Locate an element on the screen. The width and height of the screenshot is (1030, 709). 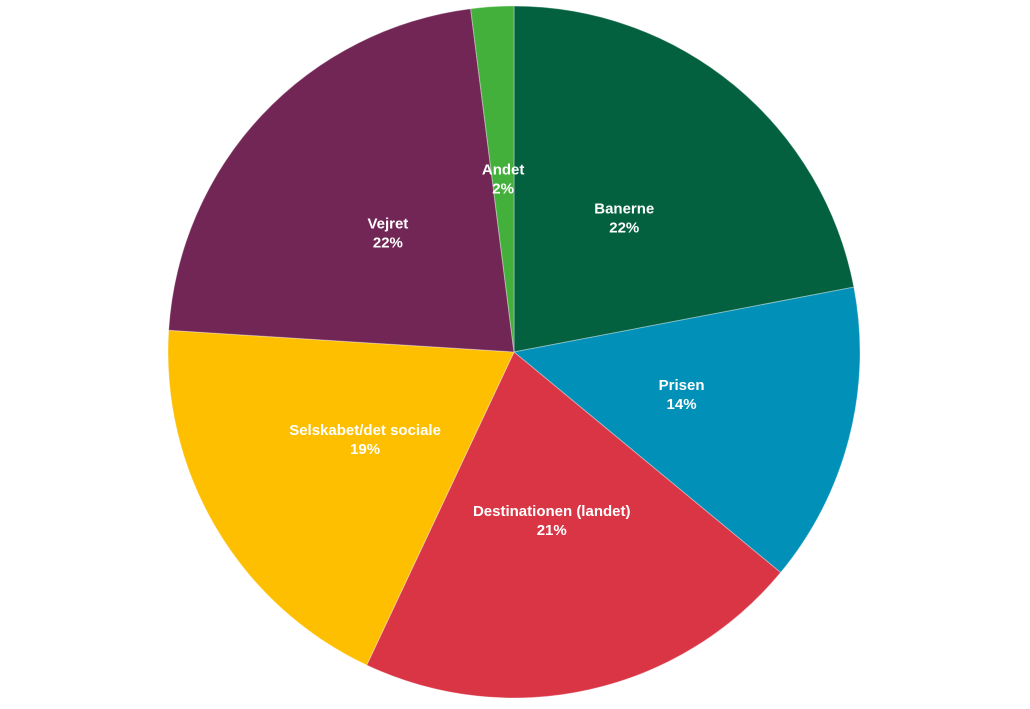
slice-label: Vejret is located at coordinates (387, 224).